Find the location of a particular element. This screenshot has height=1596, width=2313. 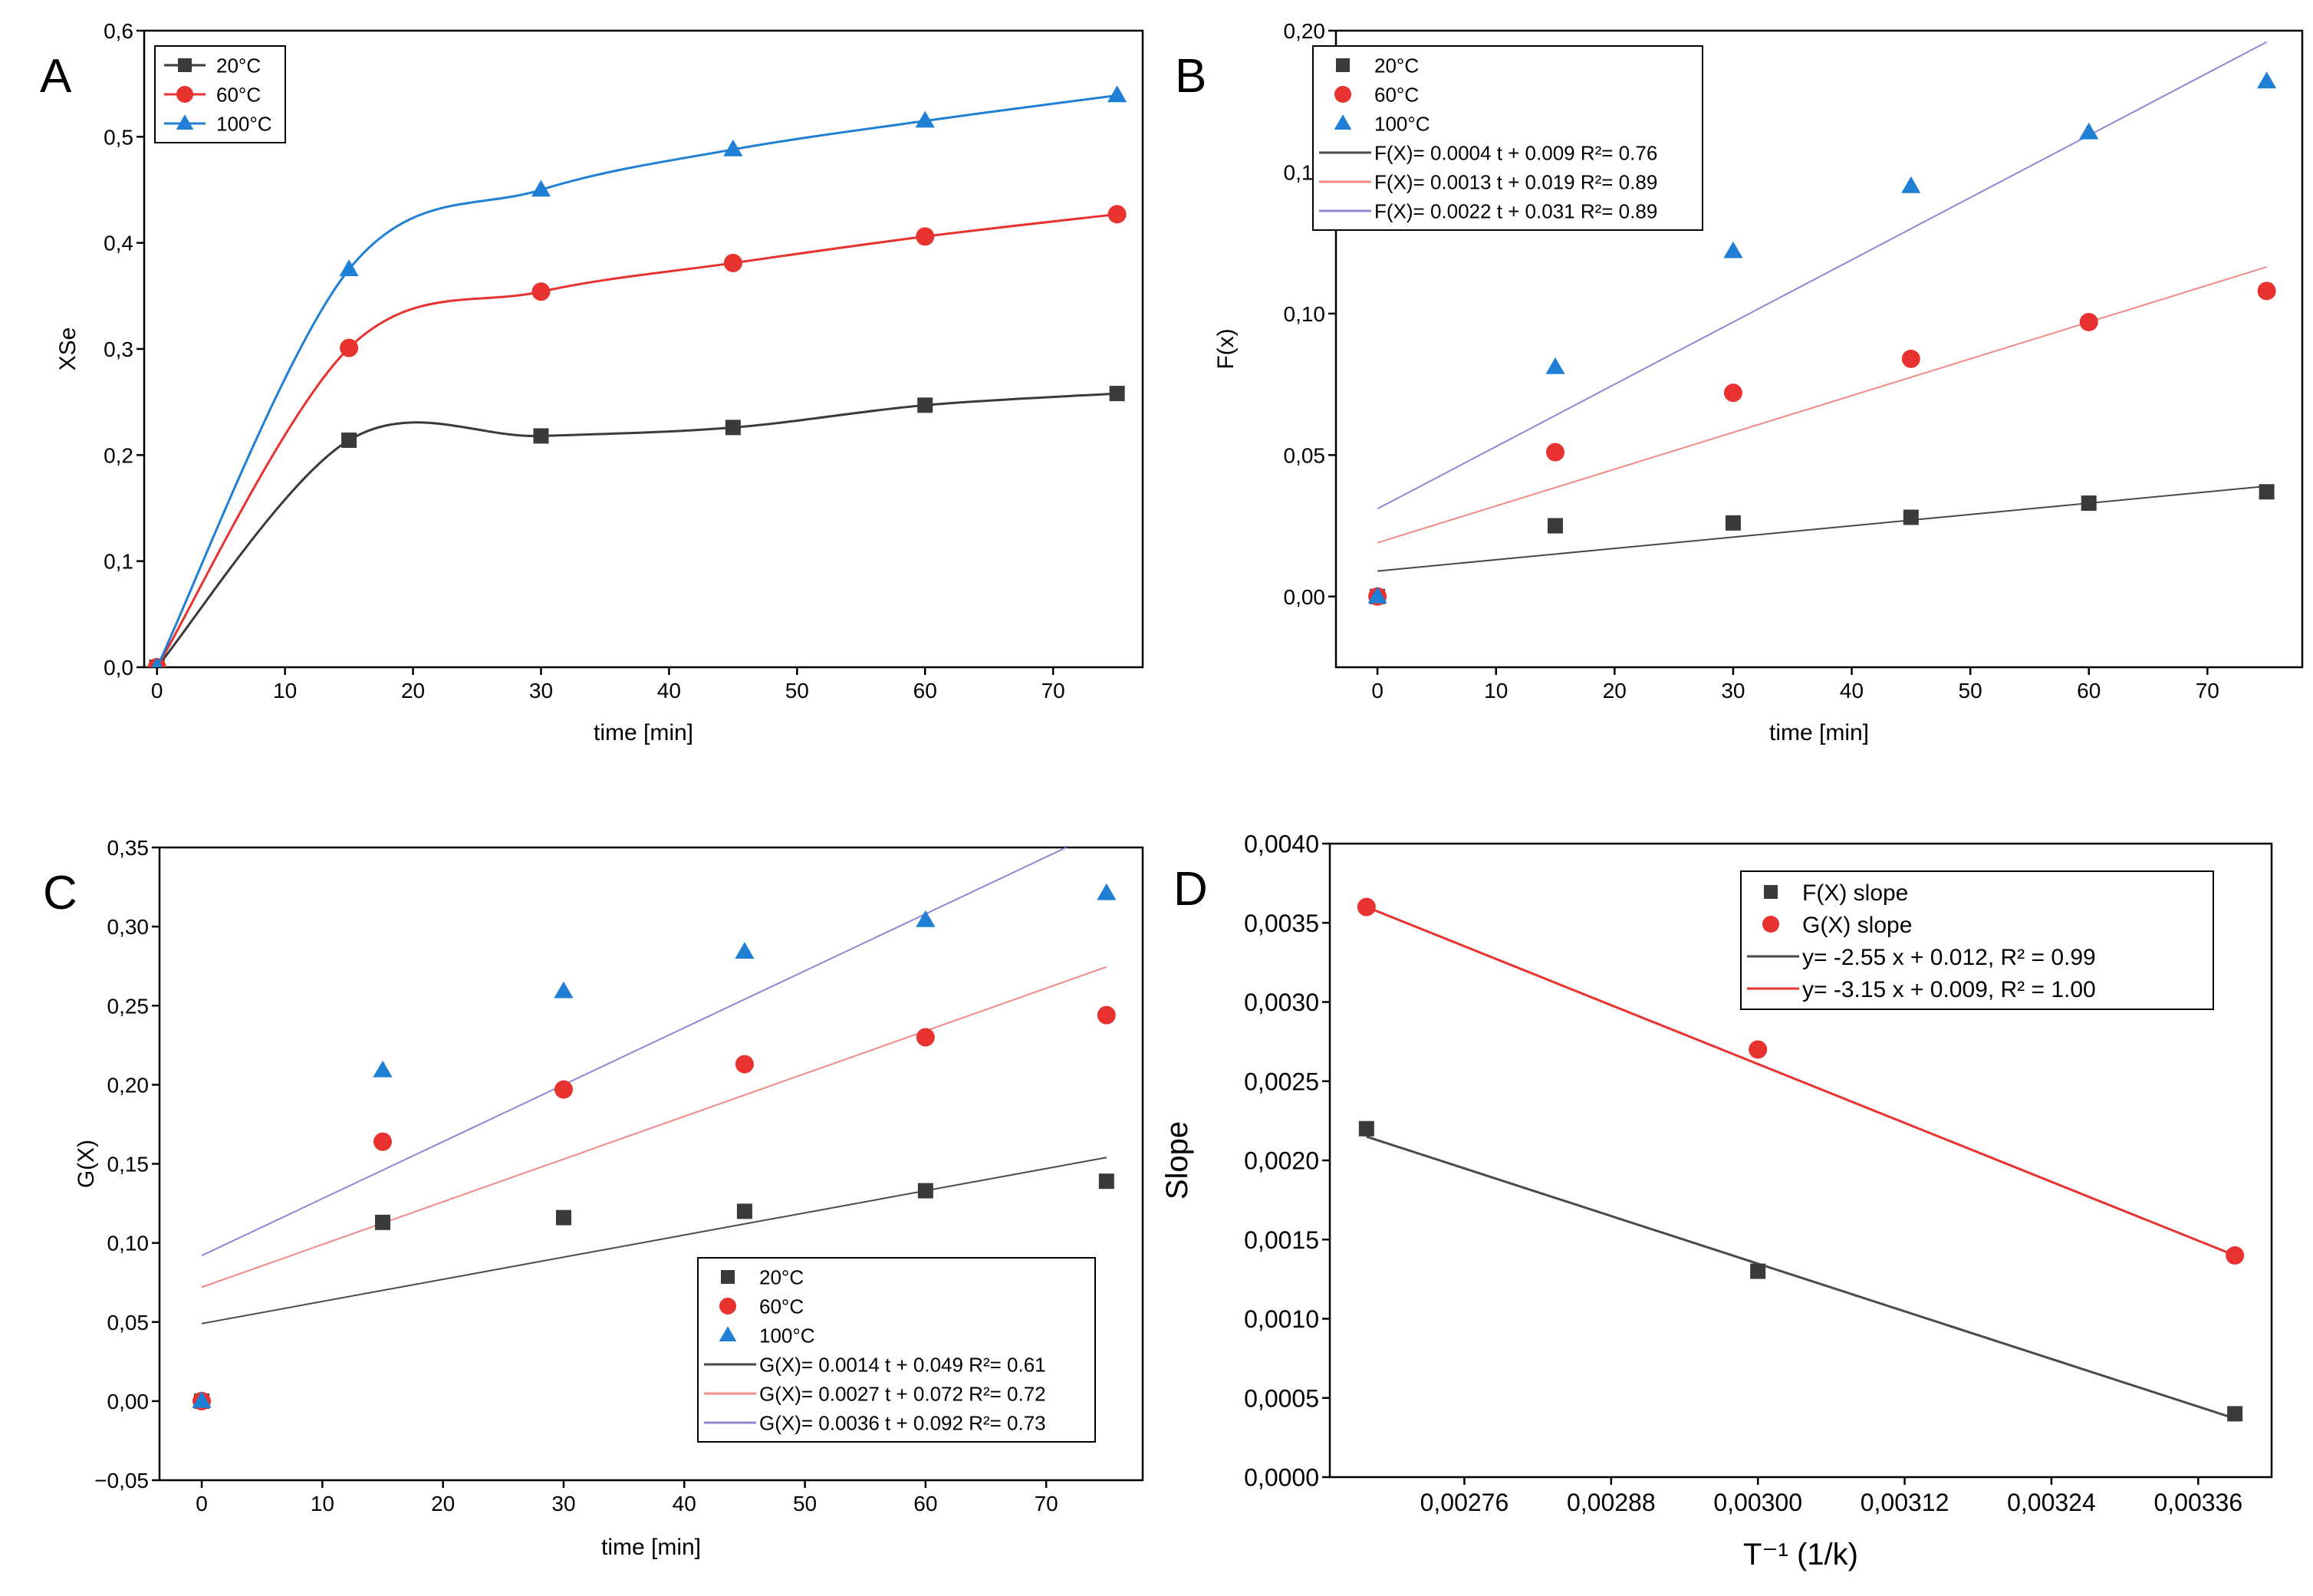

legend-label: F(X)= 0.0013 t + 0.019 R²= 0.89 is located at coordinates (1515, 181).